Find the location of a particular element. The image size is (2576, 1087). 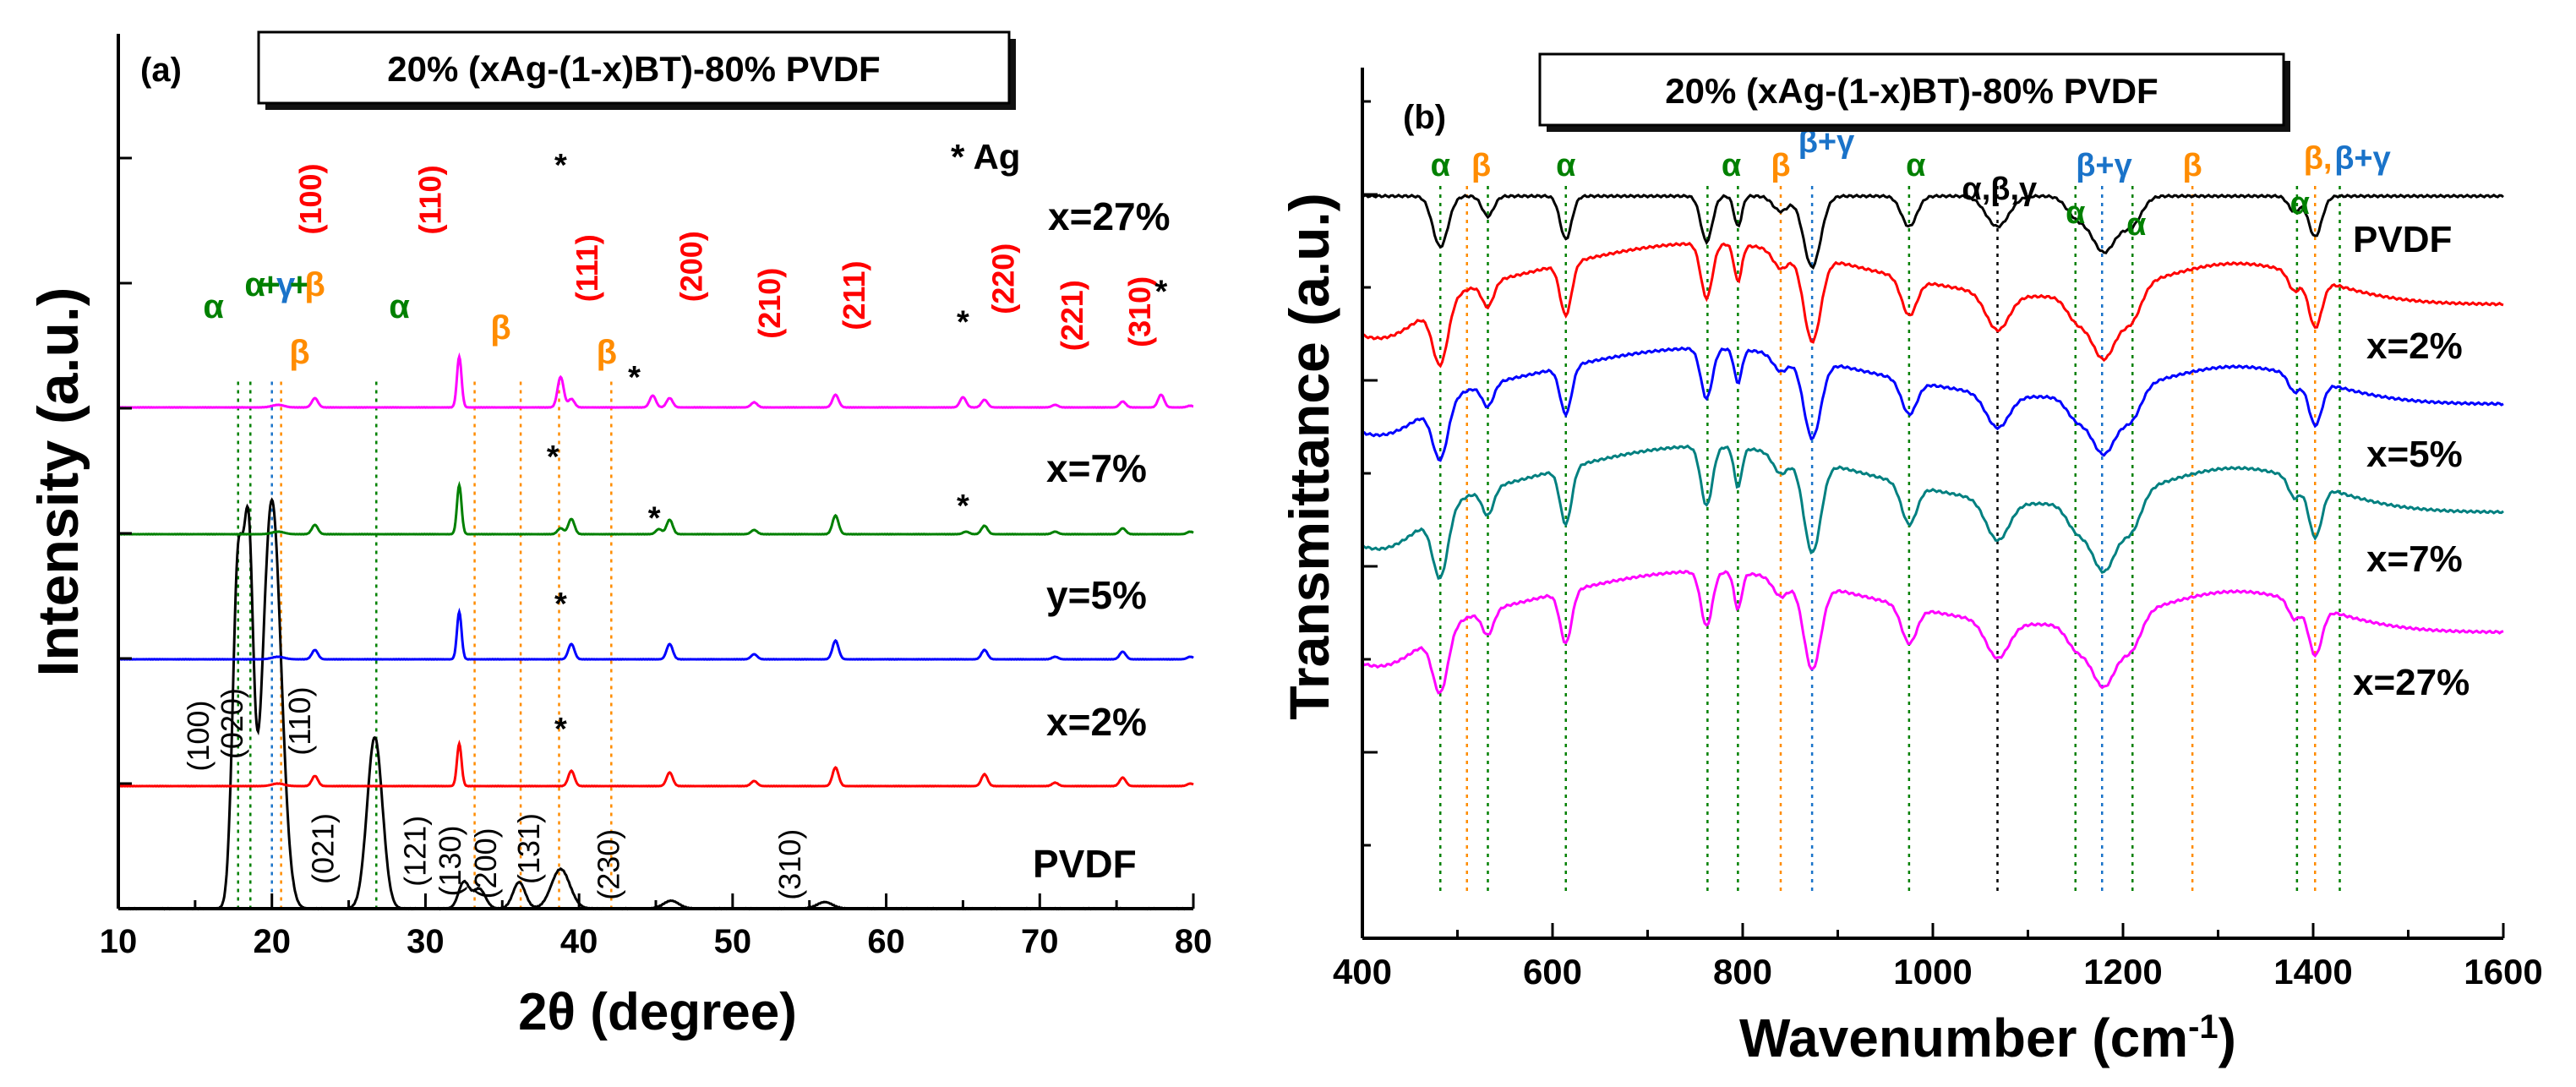

xrd-phase-label: γ is located at coordinates (286, 285).